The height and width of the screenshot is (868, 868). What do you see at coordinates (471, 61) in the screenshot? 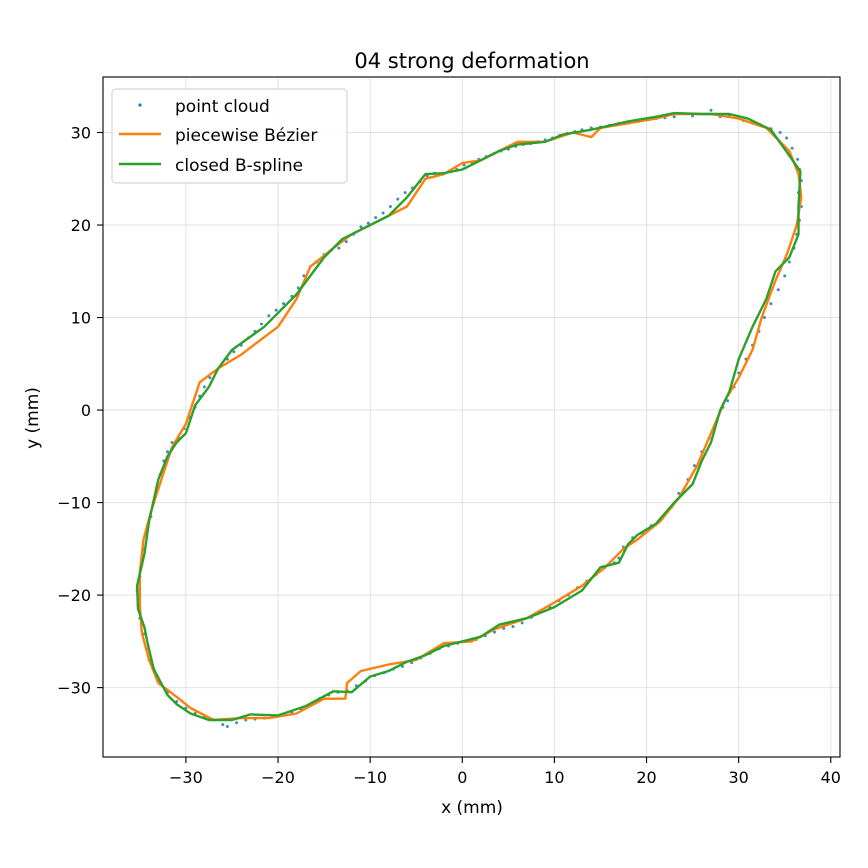
I see `chart-title: 04 strong deformation` at bounding box center [471, 61].